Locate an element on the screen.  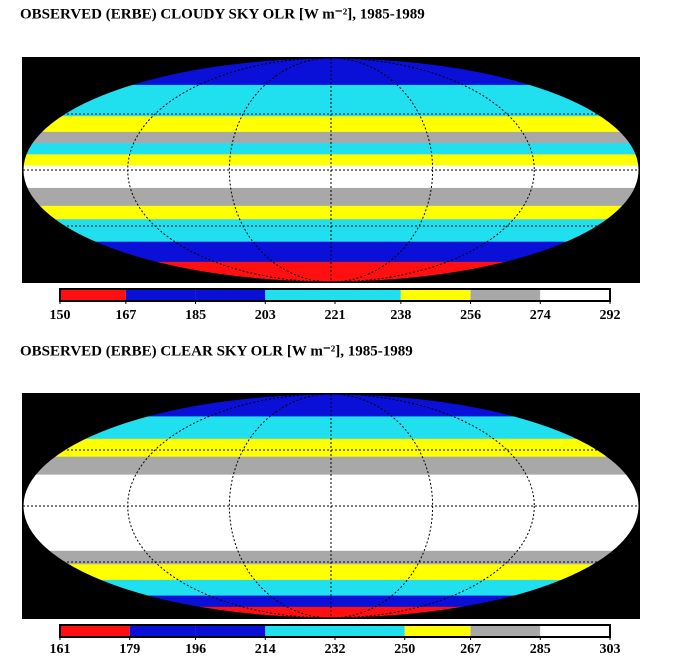
colorbar-tick-label: 221 is located at coordinates (335, 315).